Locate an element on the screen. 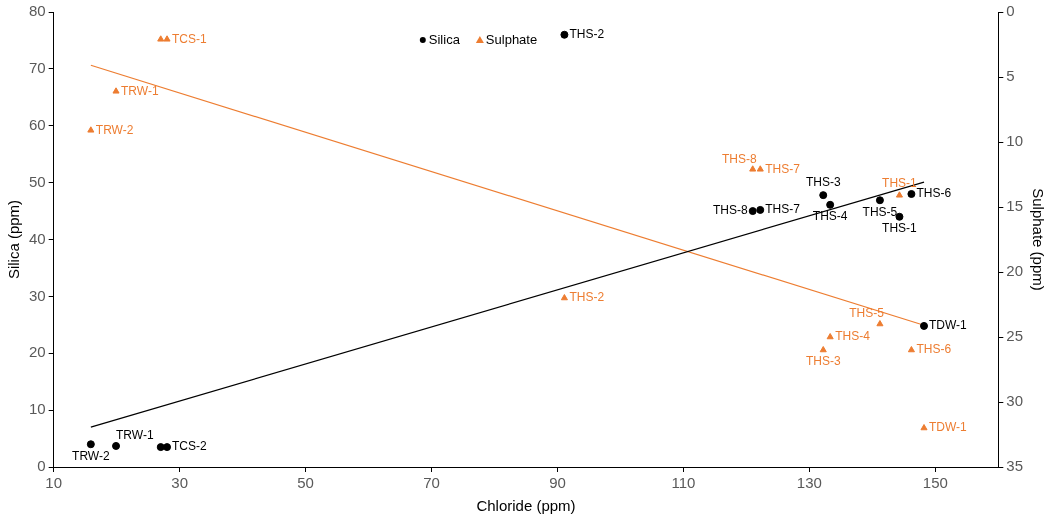 Image resolution: width=1052 pixels, height=520 pixels. x-tick-label: 130 is located at coordinates (809, 483).